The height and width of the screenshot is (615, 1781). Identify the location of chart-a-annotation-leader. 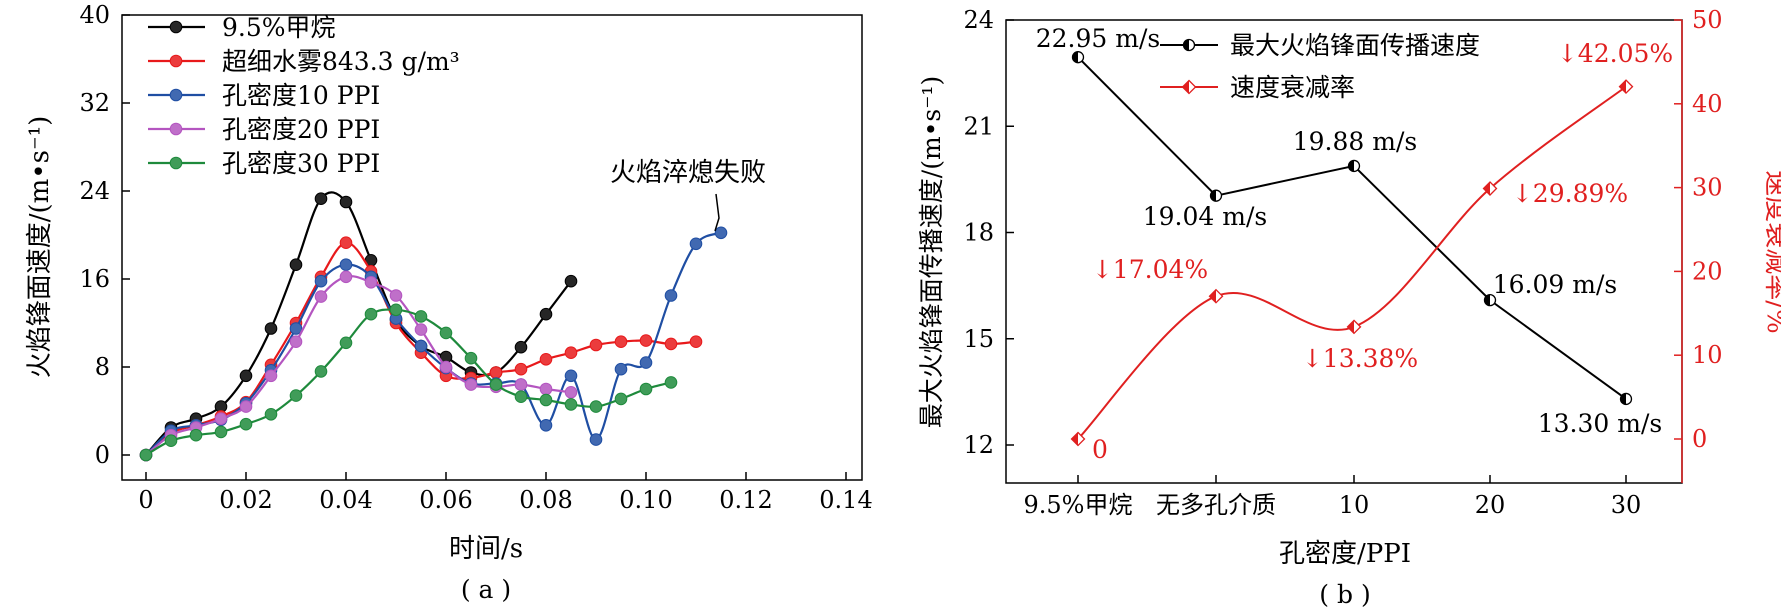
(717, 212).